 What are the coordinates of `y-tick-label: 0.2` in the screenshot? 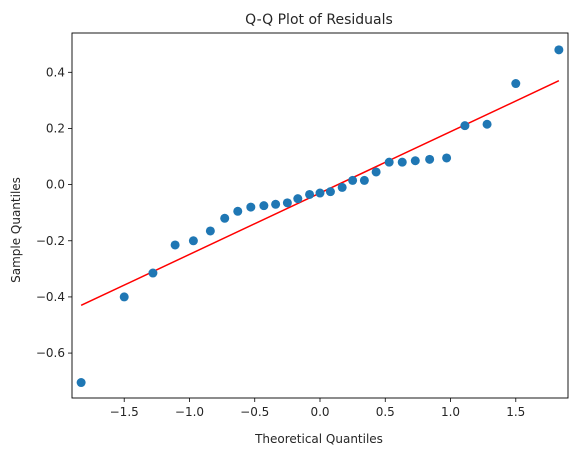 It's located at (55, 128).